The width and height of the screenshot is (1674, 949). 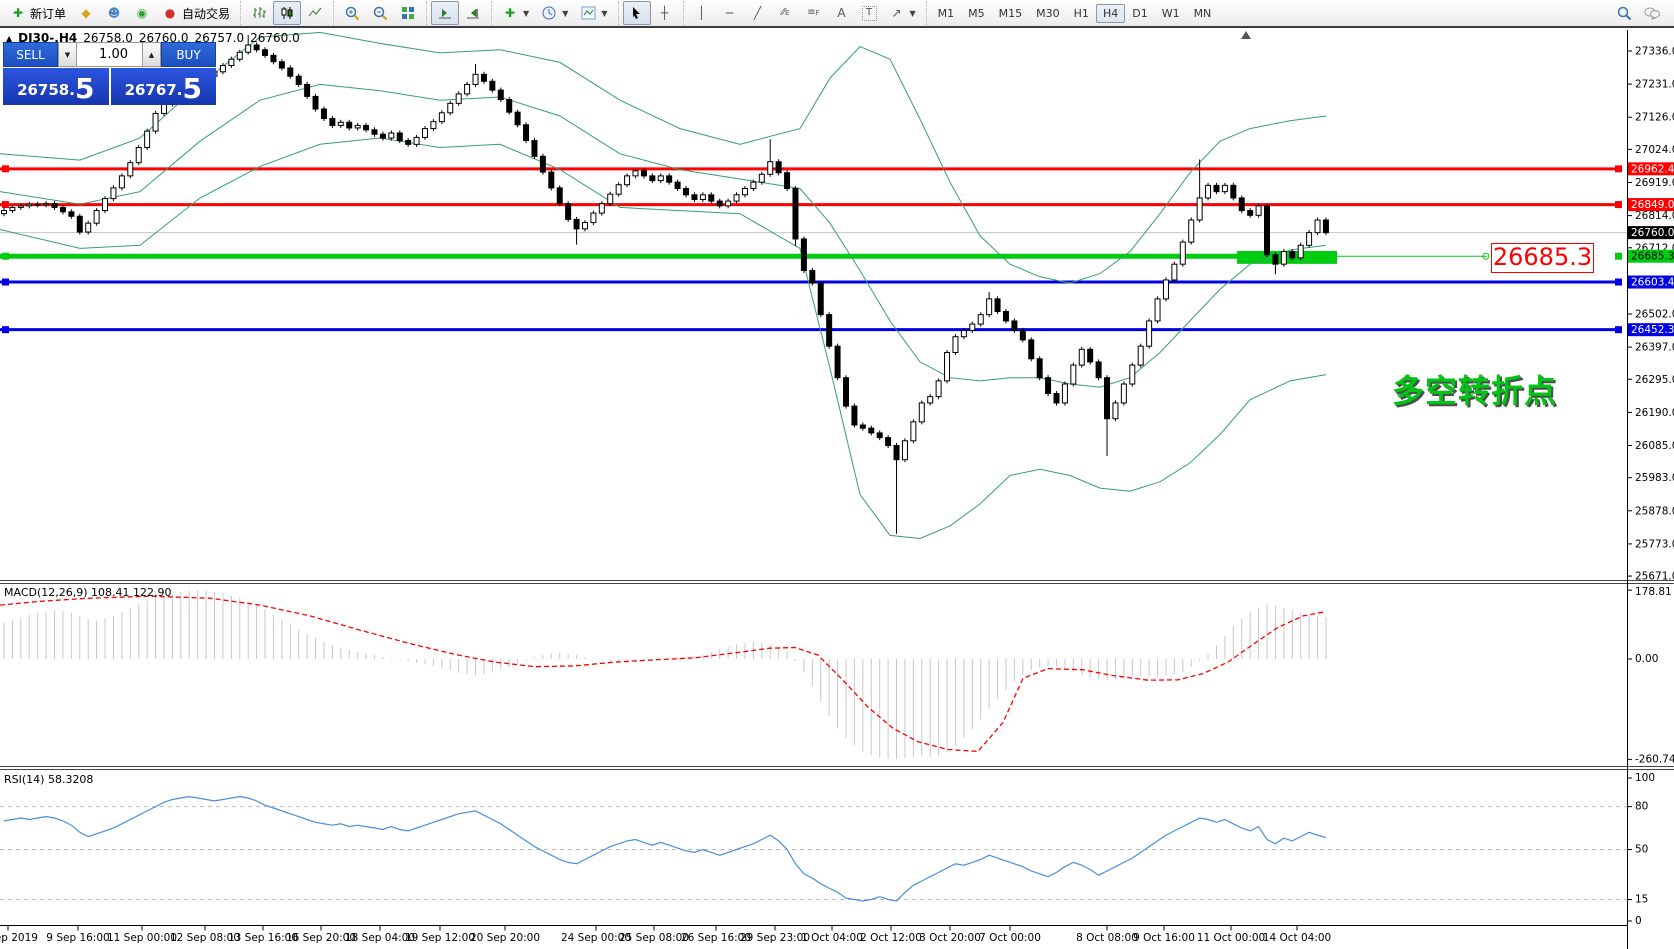 I want to click on signal-button: ◉, so click(x=142, y=13).